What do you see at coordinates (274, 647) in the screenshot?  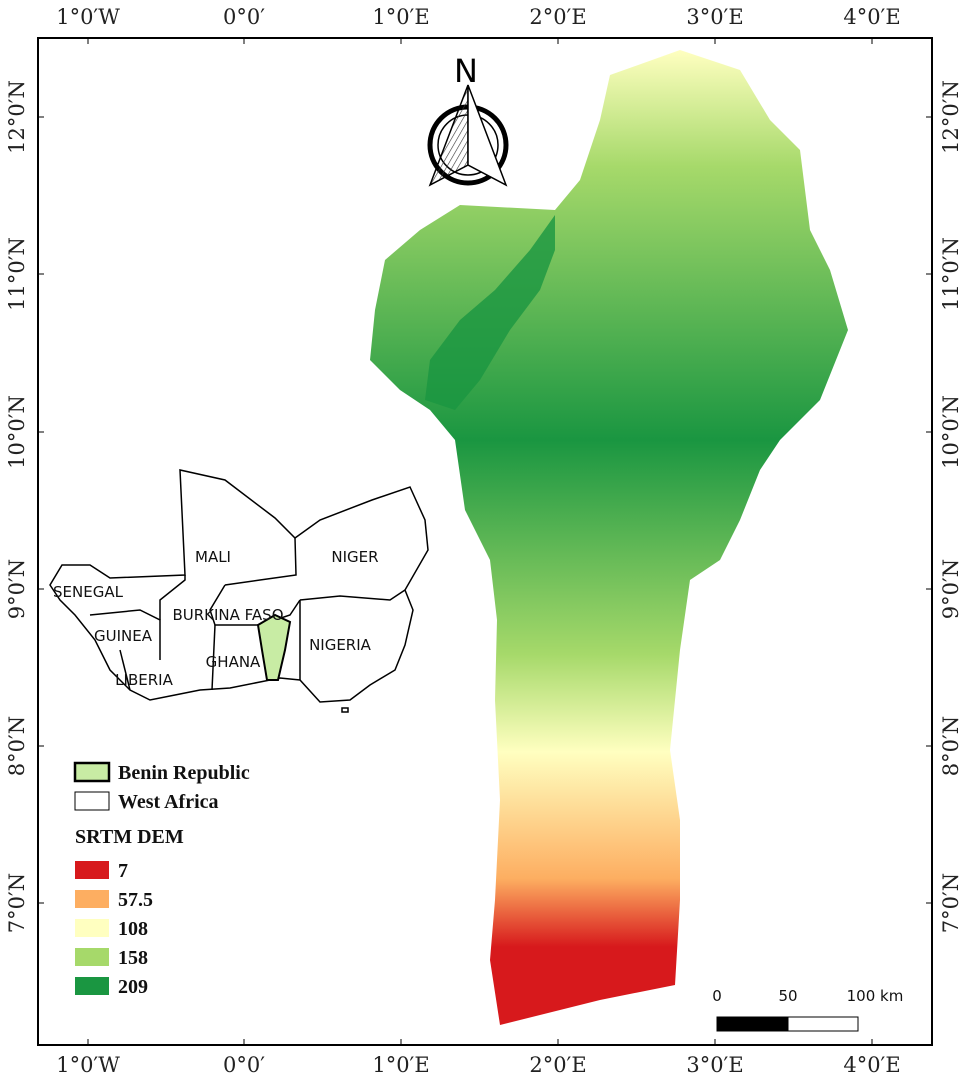 I see `inset-benin` at bounding box center [274, 647].